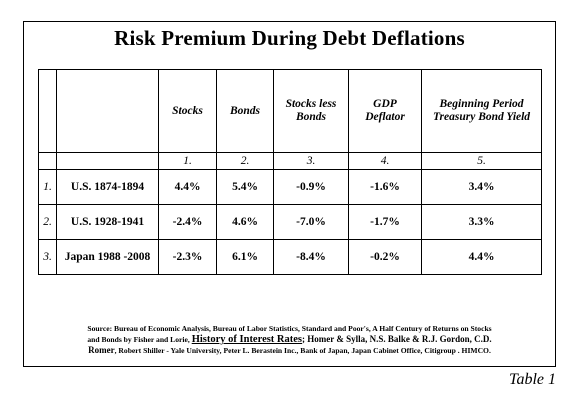 This screenshot has width=576, height=405. Describe the element at coordinates (311, 222) in the screenshot. I see `cell-stocks-less-bonds: -7.0%` at that location.